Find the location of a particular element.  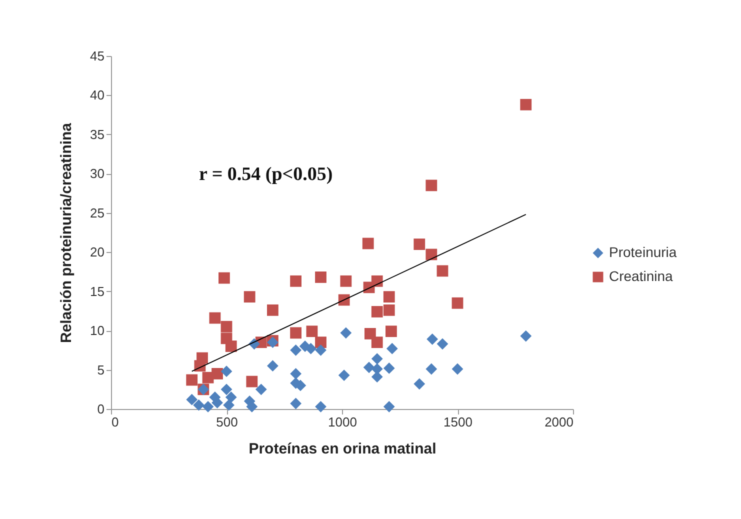

x-tick-label: 0 is located at coordinates (115, 422).